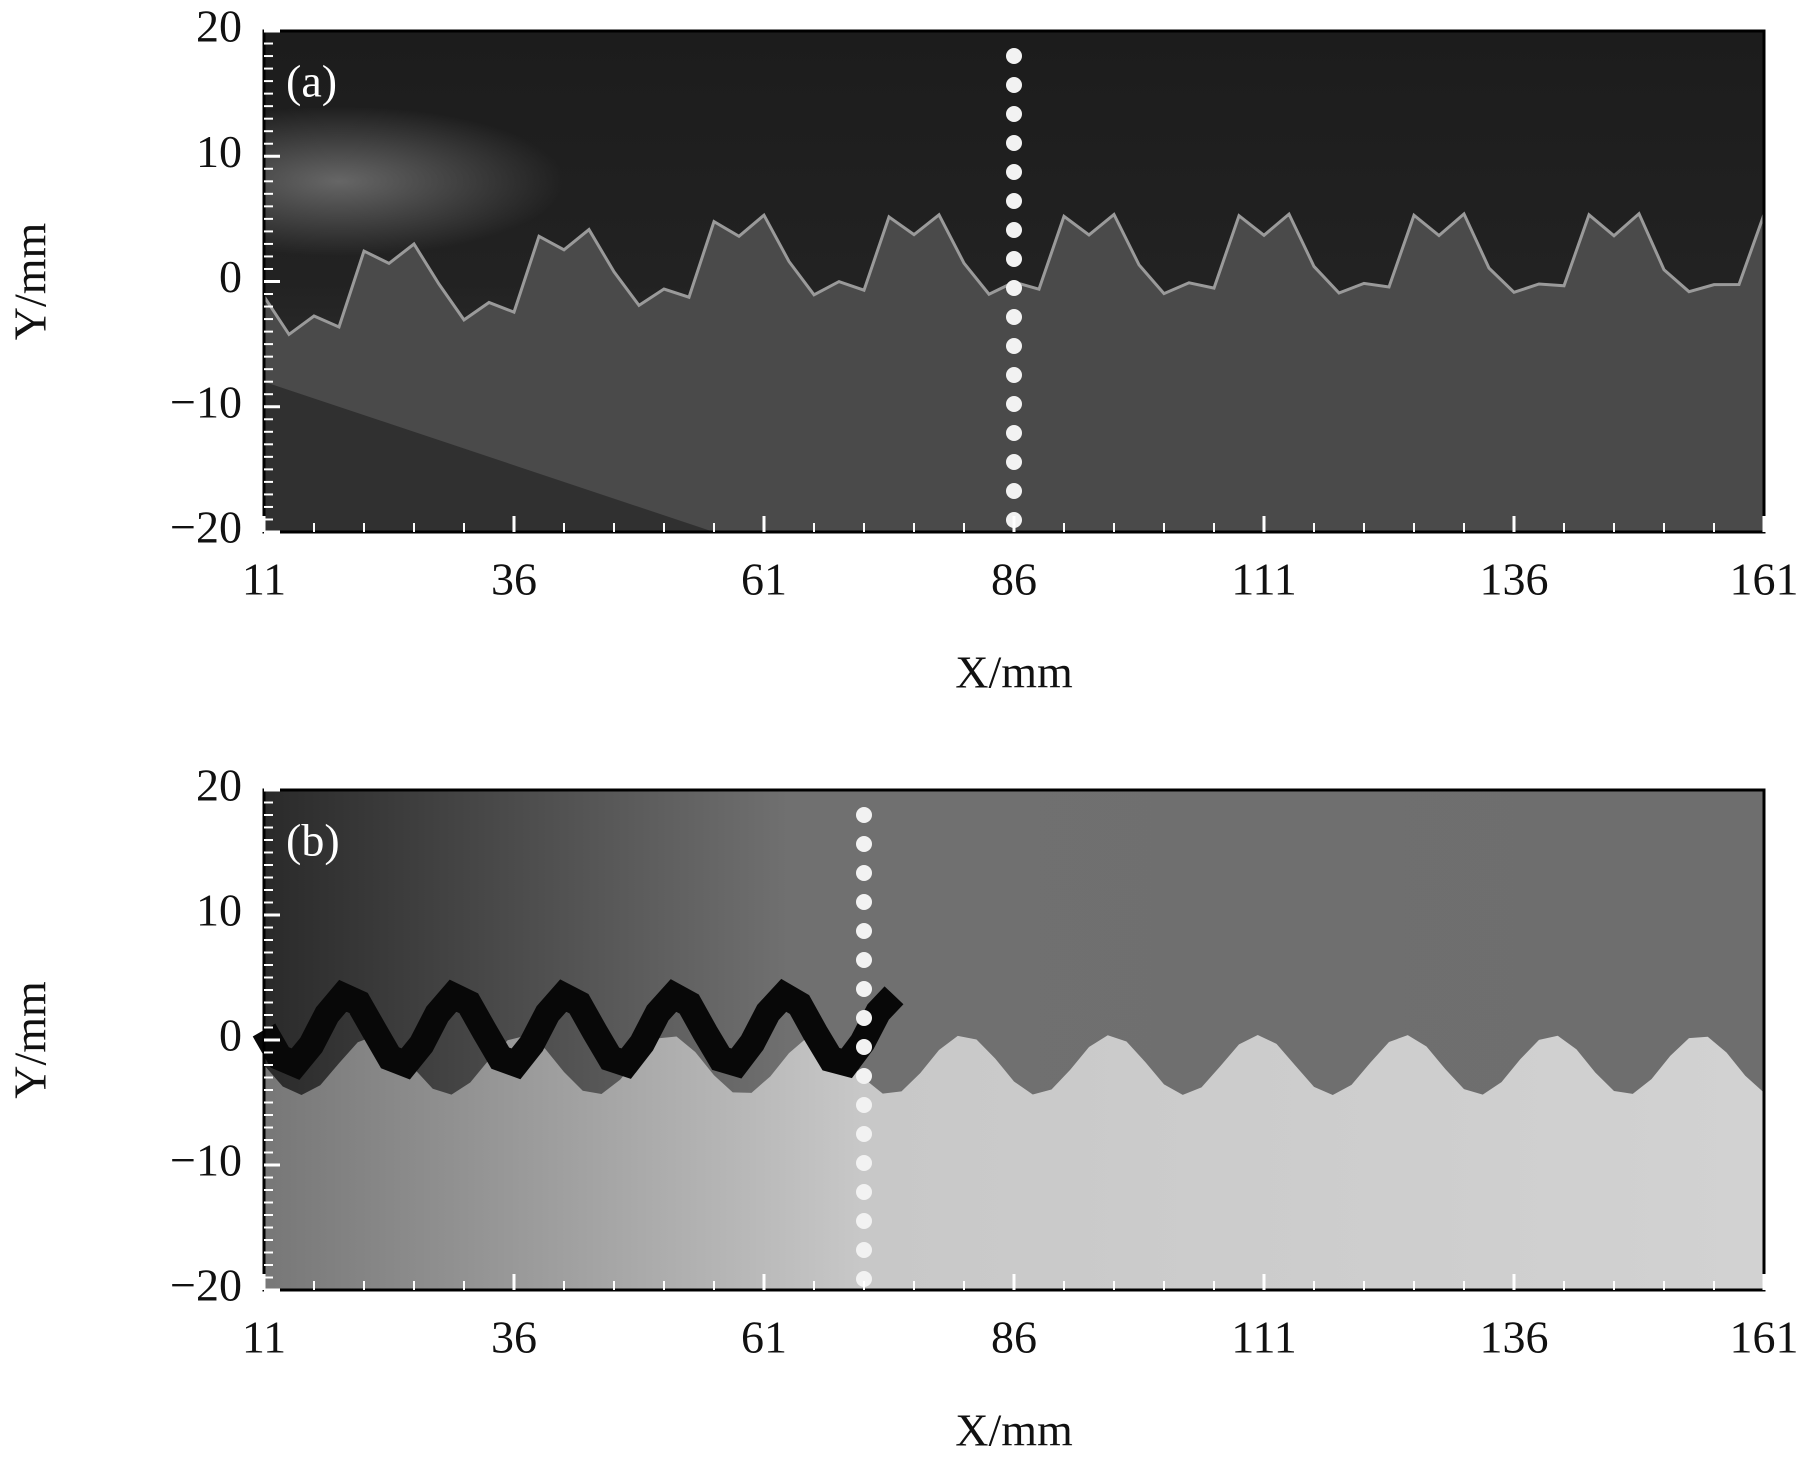 This screenshot has height=1468, width=1814. I want to click on panel-label: (a), so click(311, 81).